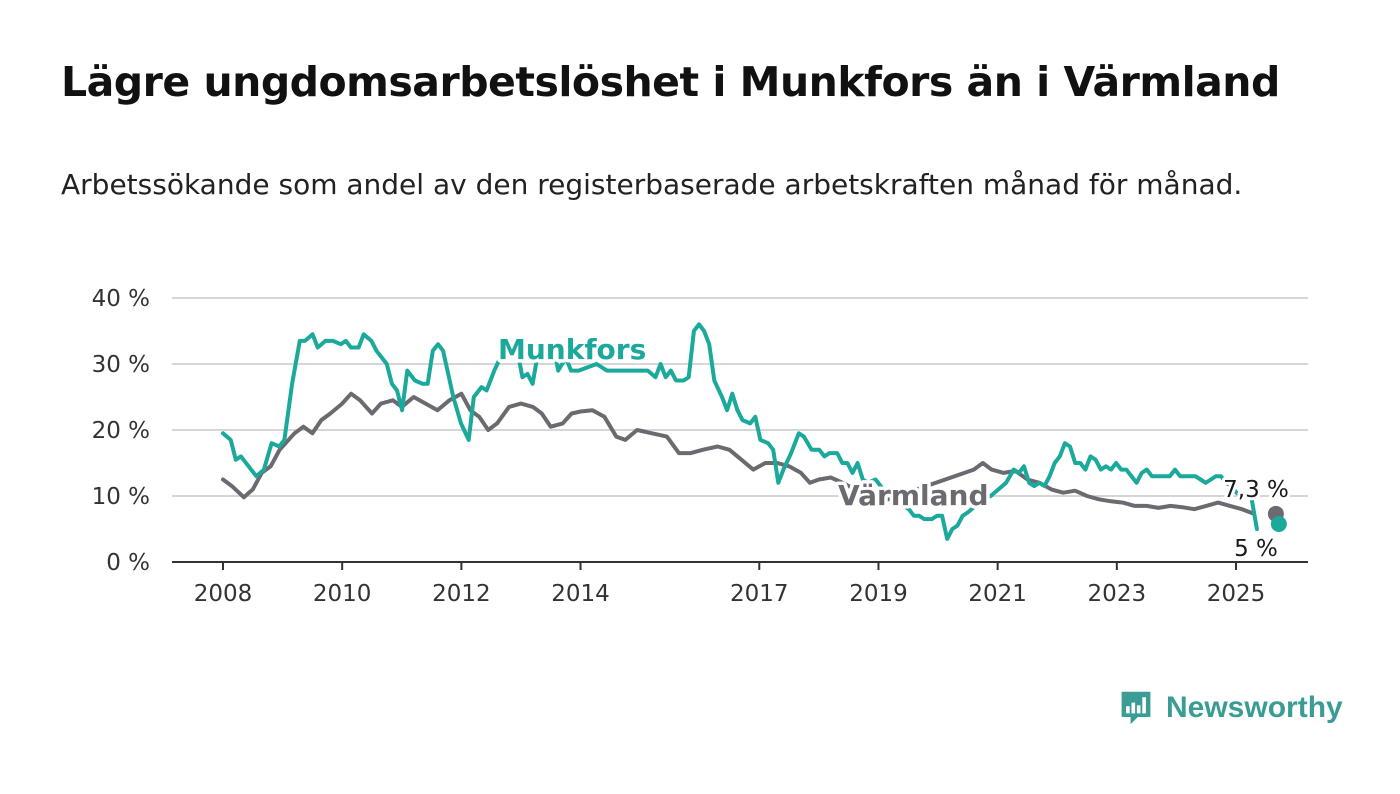 Image resolution: width=1400 pixels, height=794 pixels. I want to click on data-label-munkfors: 5 %, so click(1256, 549).